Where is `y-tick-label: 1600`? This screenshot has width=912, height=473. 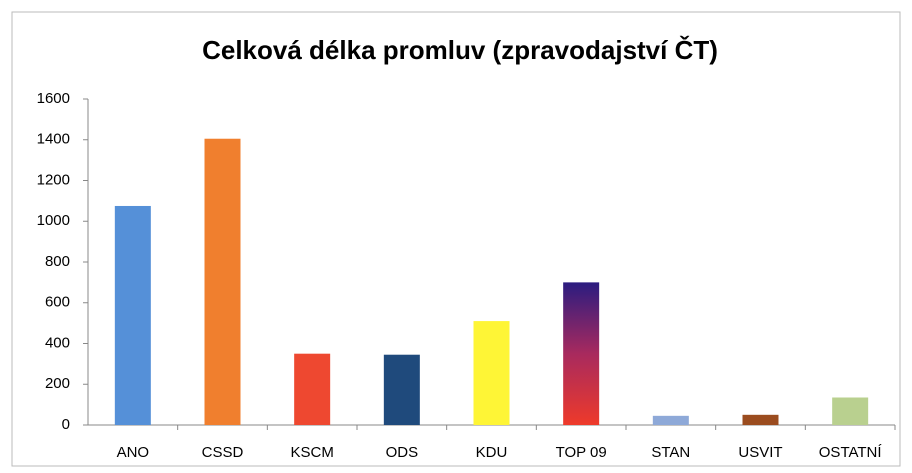
y-tick-label: 1600 is located at coordinates (53, 98).